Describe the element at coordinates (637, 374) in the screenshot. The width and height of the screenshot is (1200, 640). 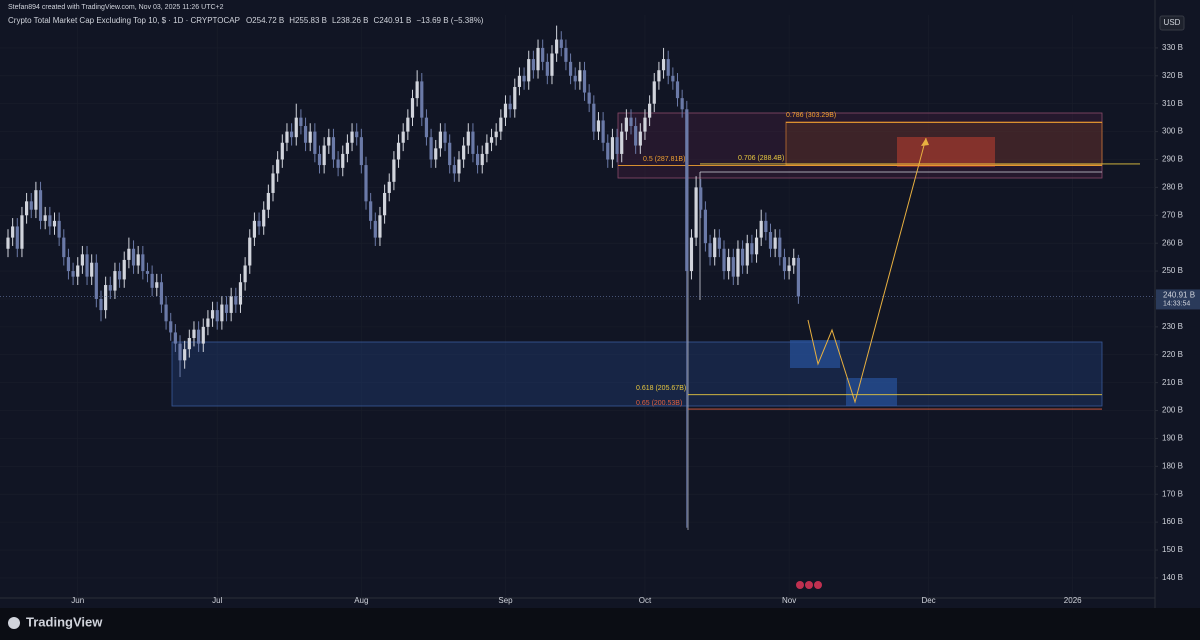
I see `demand-zone` at that location.